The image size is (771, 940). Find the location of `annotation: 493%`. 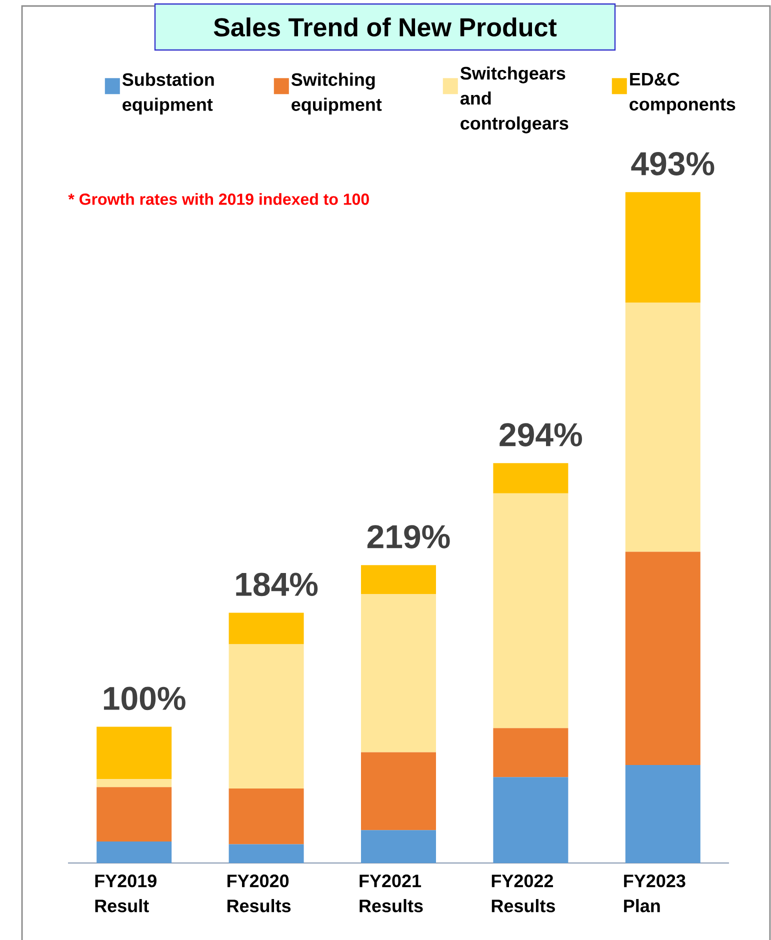

annotation: 493% is located at coordinates (672, 164).